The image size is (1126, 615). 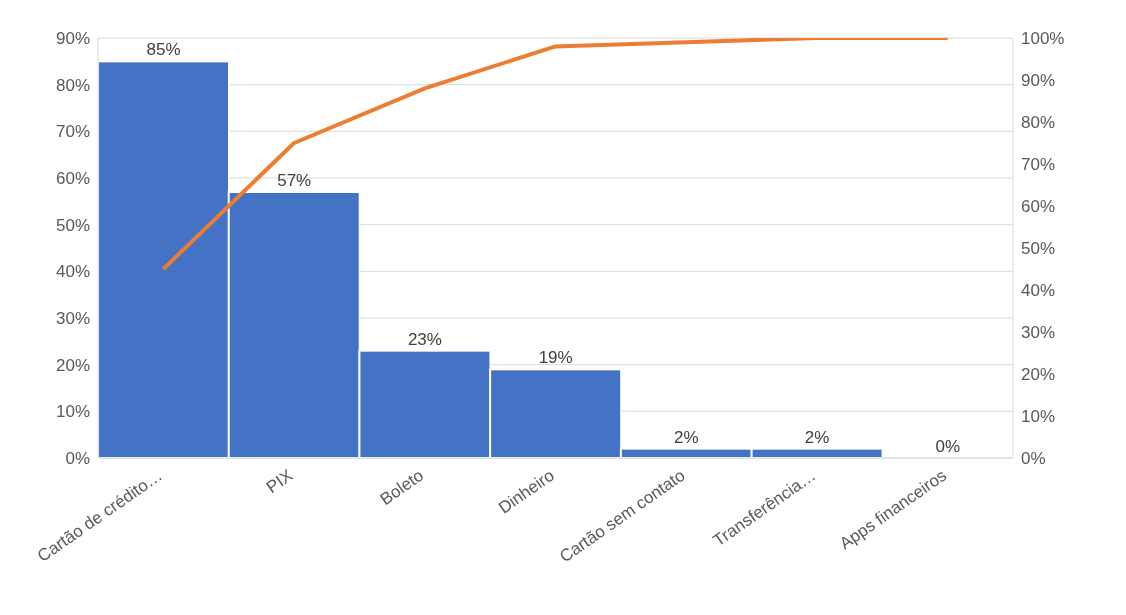 I want to click on y-tick-label: 50%, so click(x=72, y=225).